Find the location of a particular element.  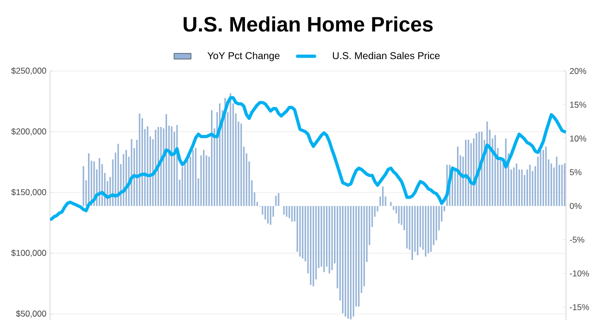

y2-tick-label: -10% is located at coordinates (579, 273).